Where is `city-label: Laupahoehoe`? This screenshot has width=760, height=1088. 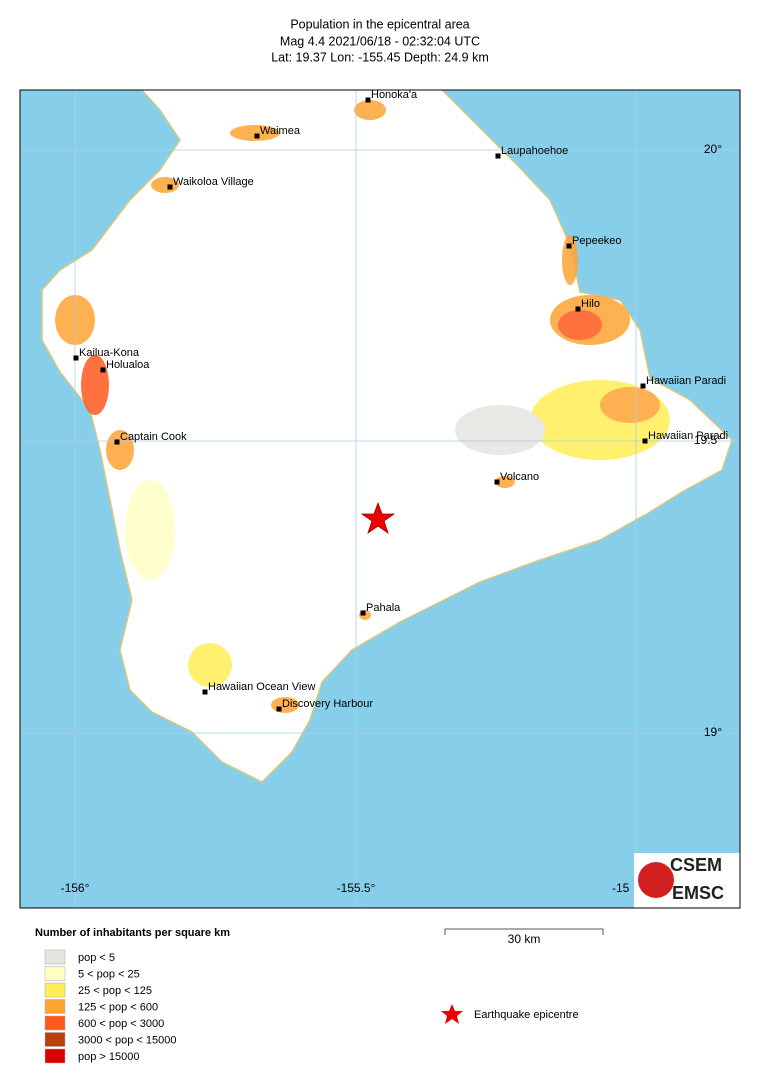 city-label: Laupahoehoe is located at coordinates (534, 151).